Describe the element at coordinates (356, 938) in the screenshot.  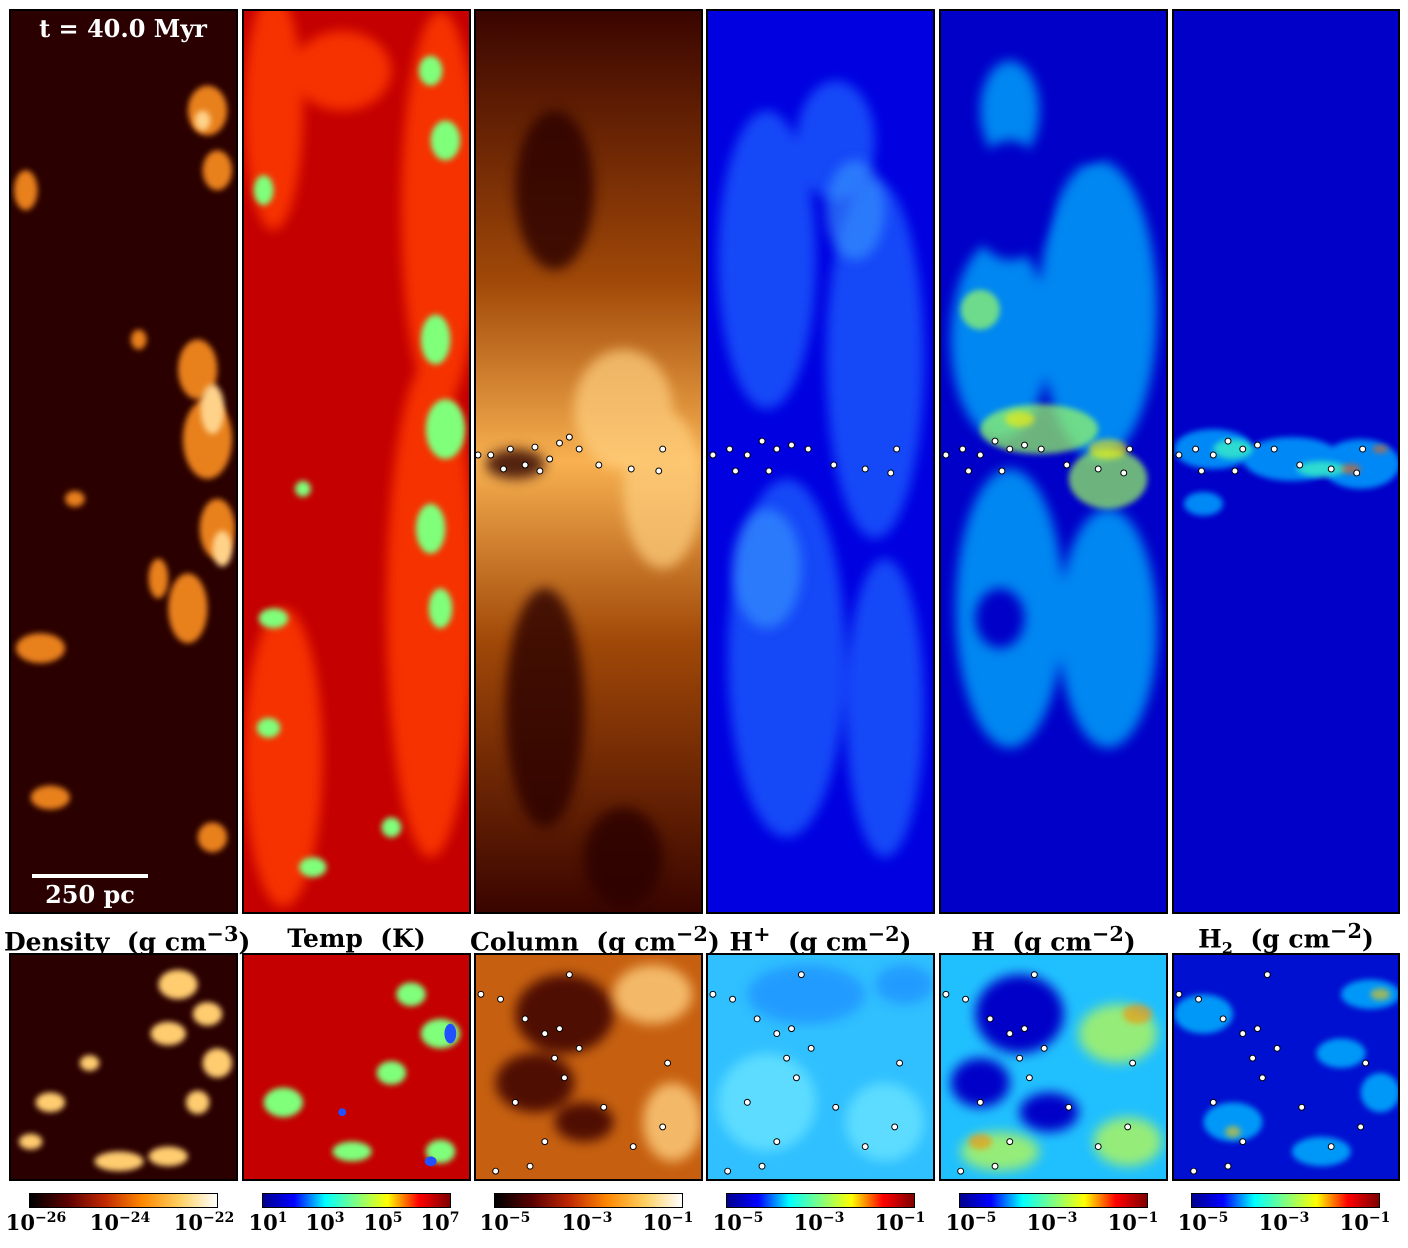
I see `temperature-title: Temp (K)` at that location.